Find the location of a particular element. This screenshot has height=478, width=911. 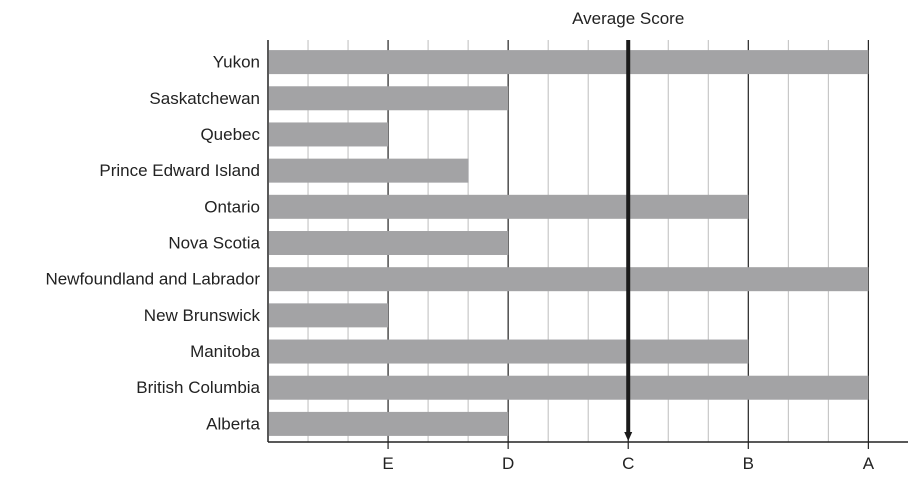

bar-ontario is located at coordinates (509, 206).